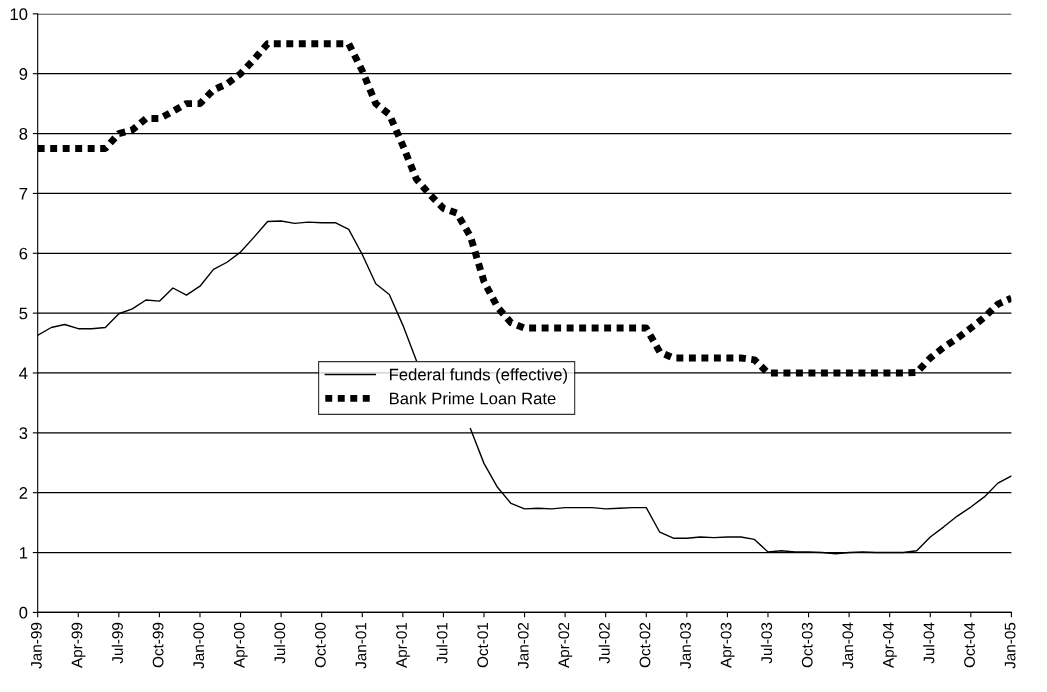  What do you see at coordinates (23, 193) in the screenshot?
I see `y-tick-label: 7` at bounding box center [23, 193].